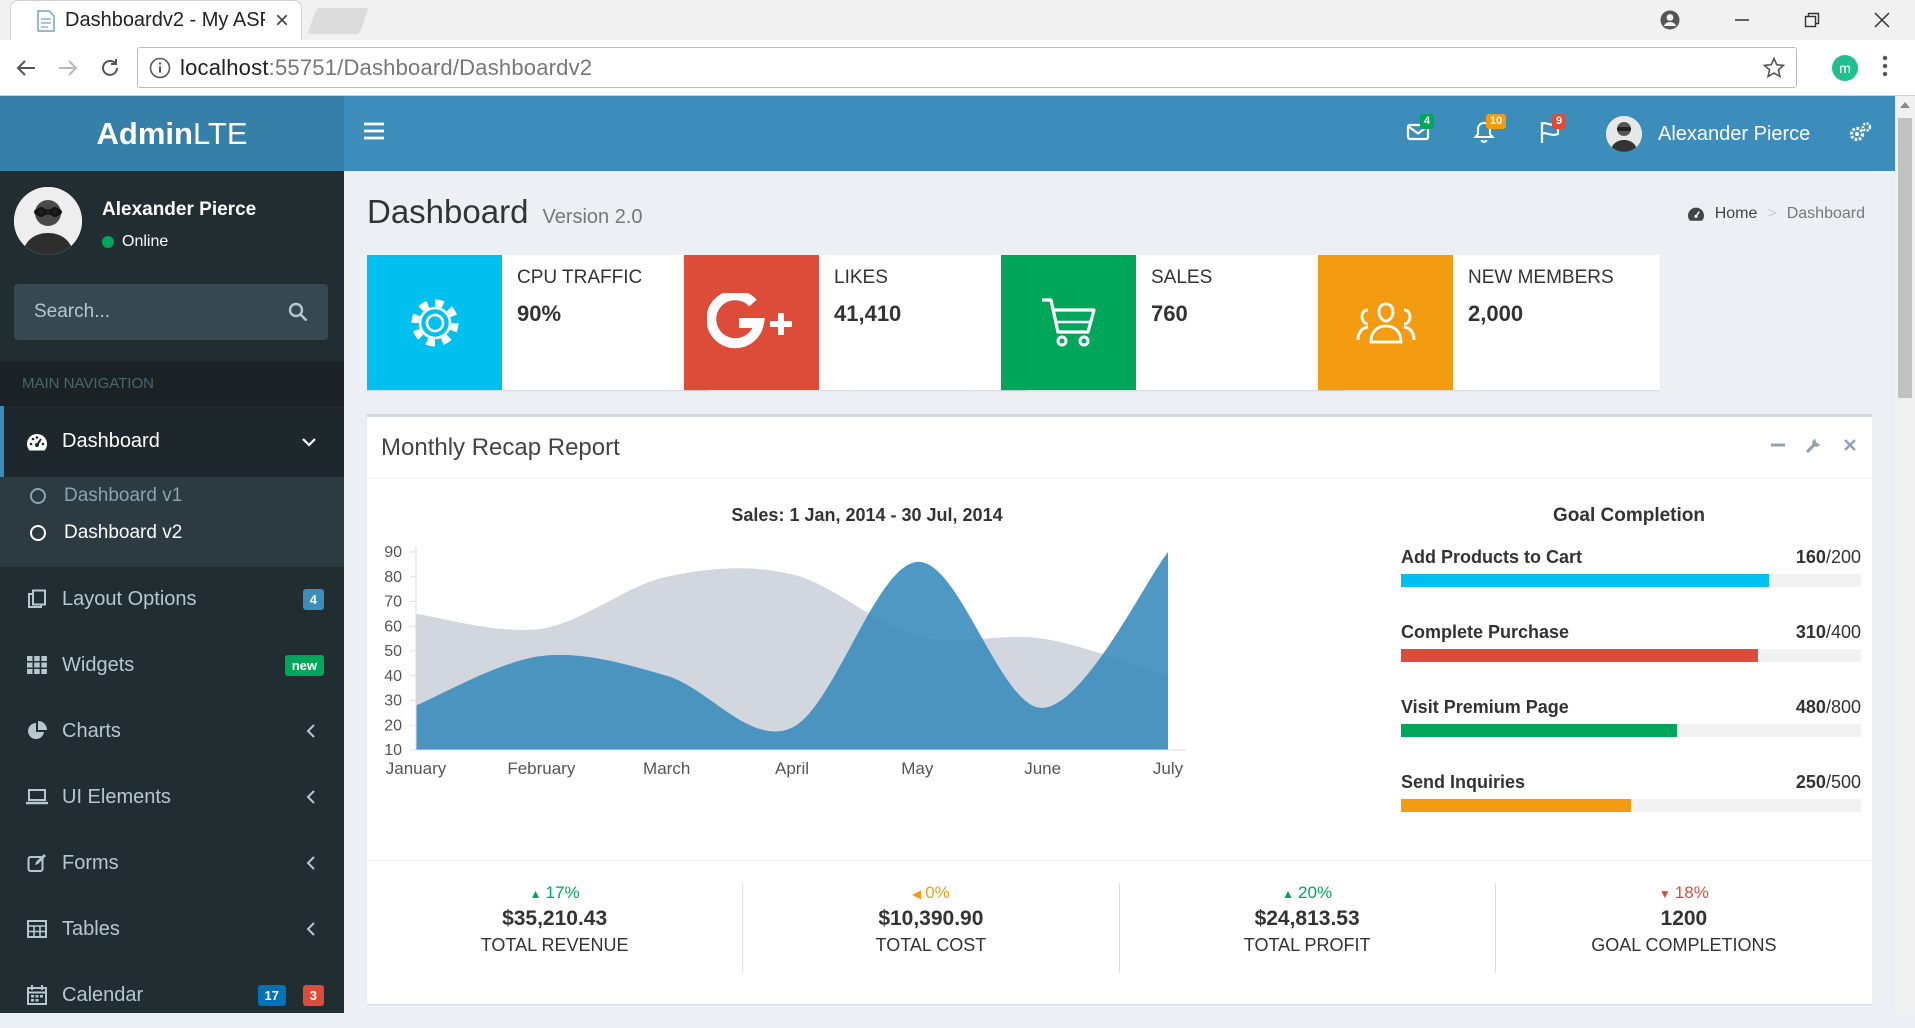 The image size is (1915, 1028). I want to click on back-icon, so click(26, 68).